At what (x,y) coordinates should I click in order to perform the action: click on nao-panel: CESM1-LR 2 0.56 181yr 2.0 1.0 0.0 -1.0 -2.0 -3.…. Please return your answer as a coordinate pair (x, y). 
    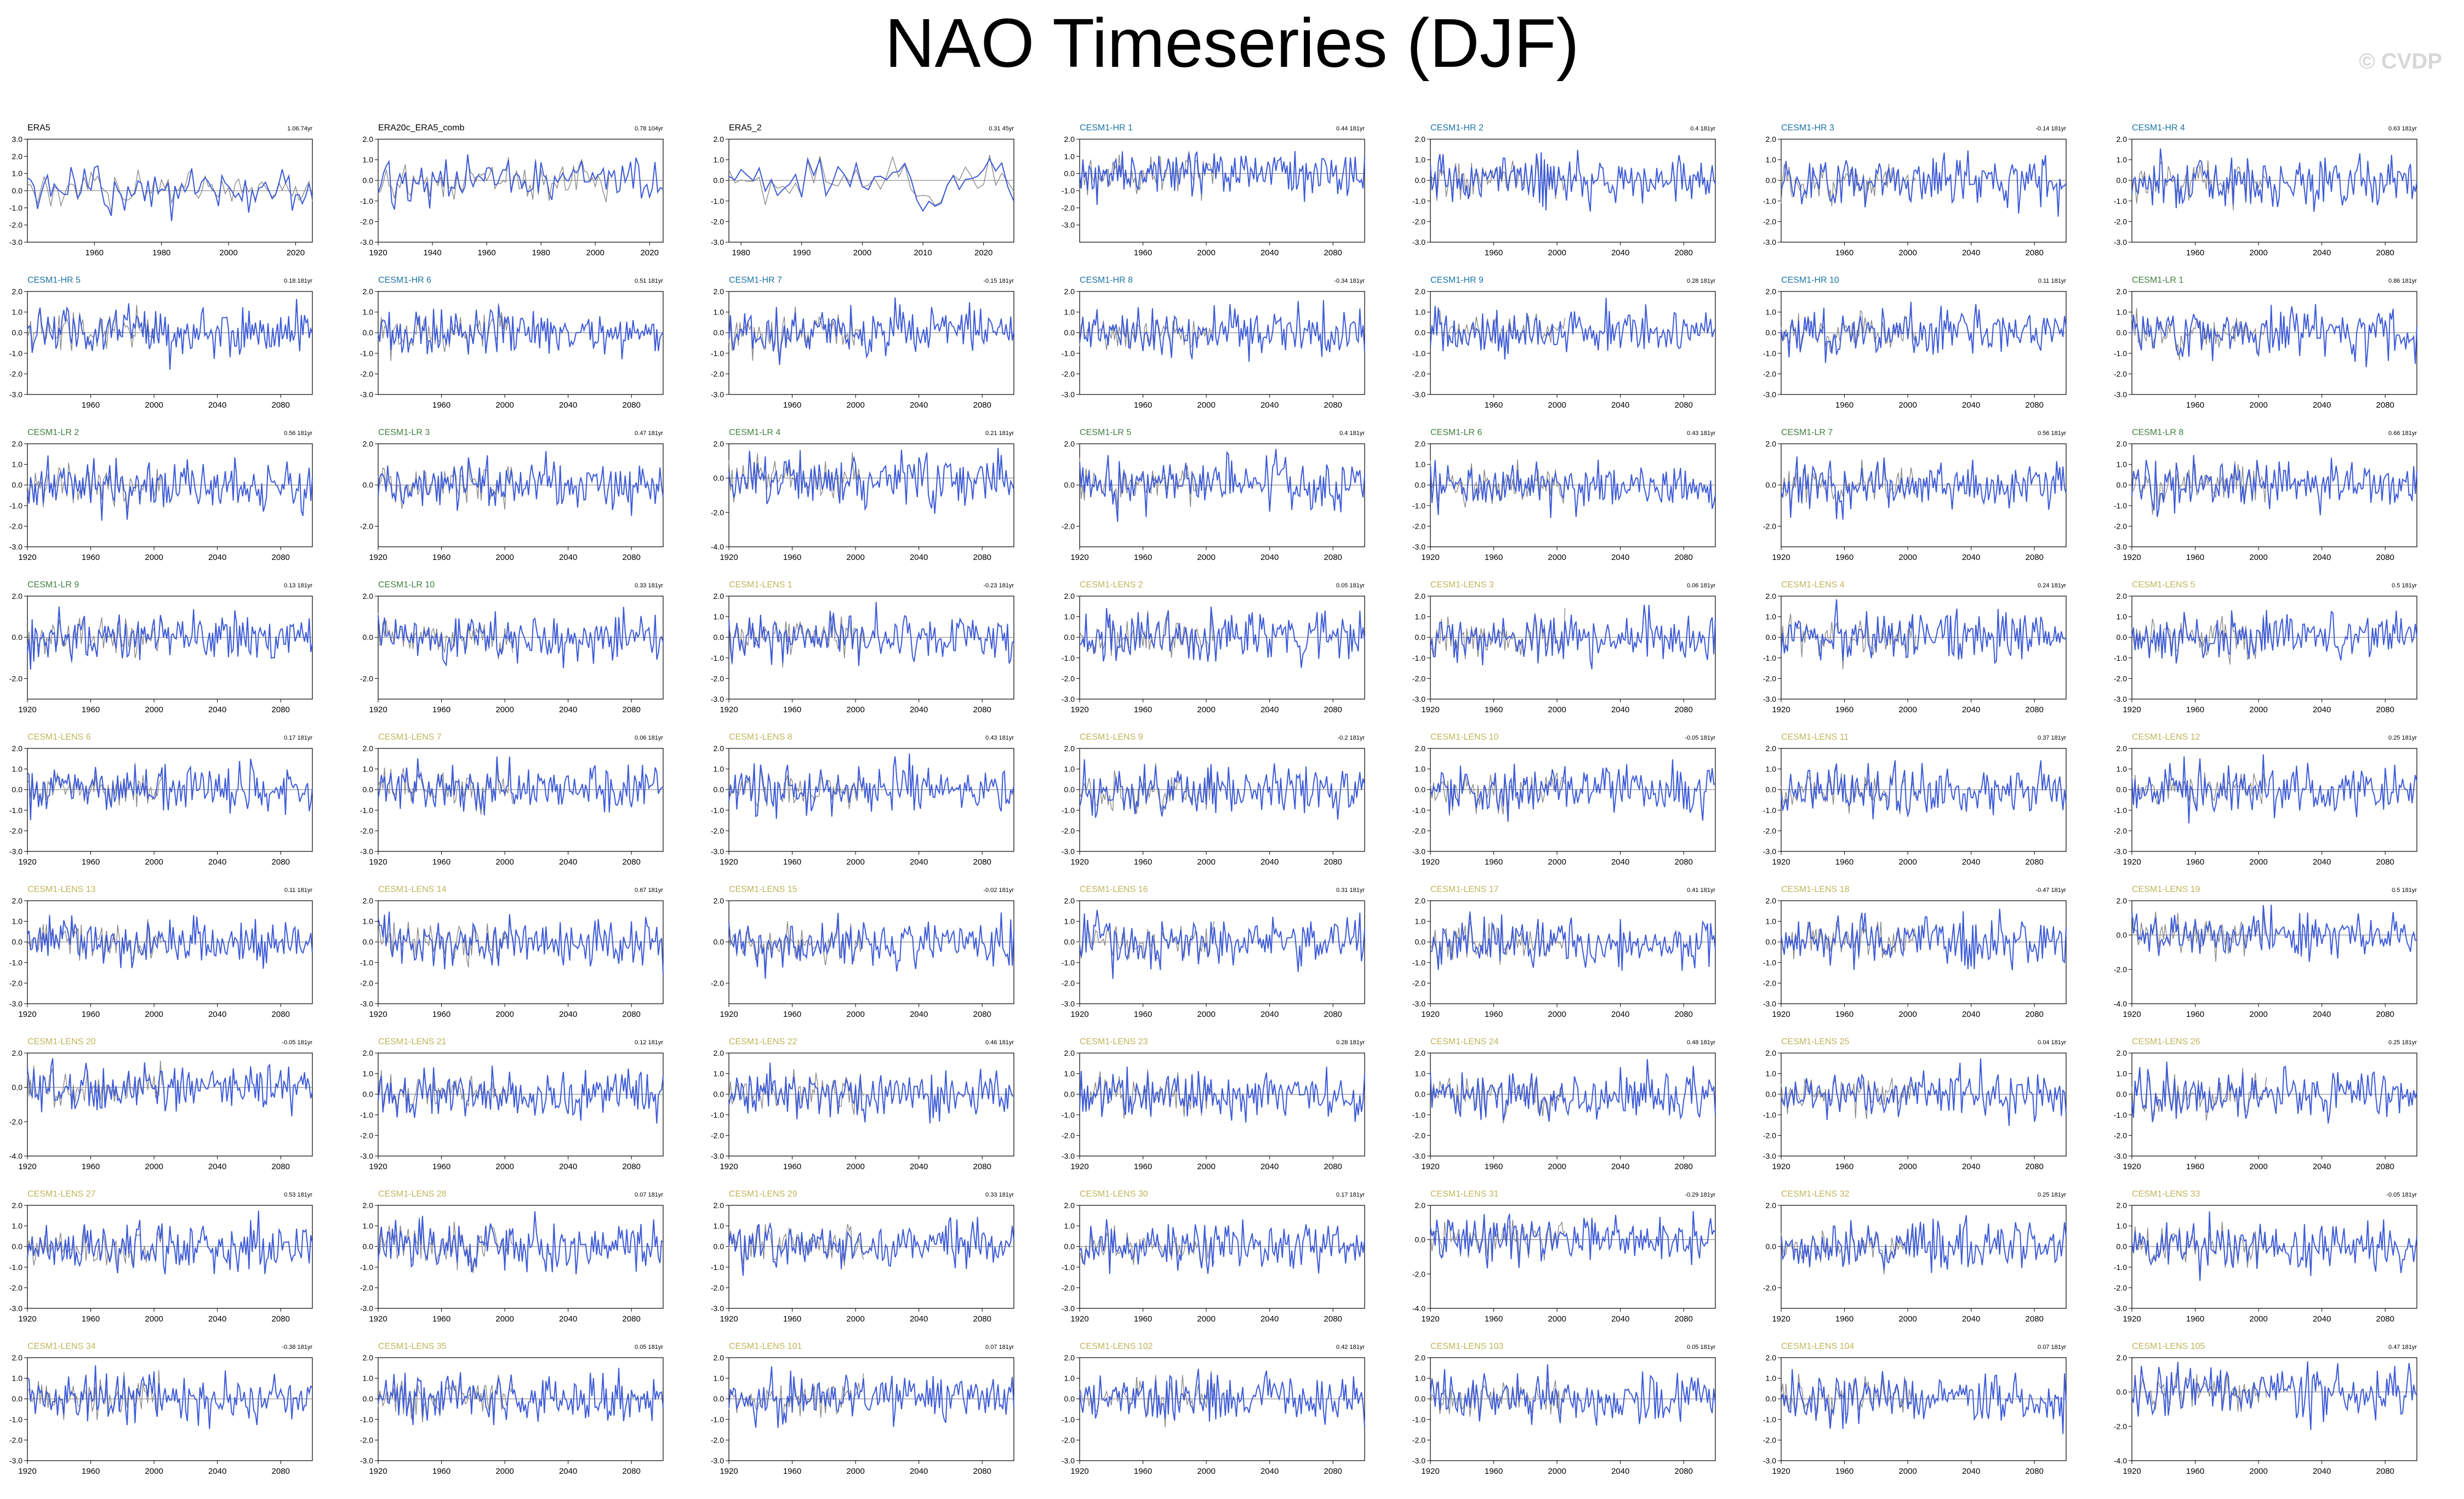
    Looking at the image, I should click on (166, 497).